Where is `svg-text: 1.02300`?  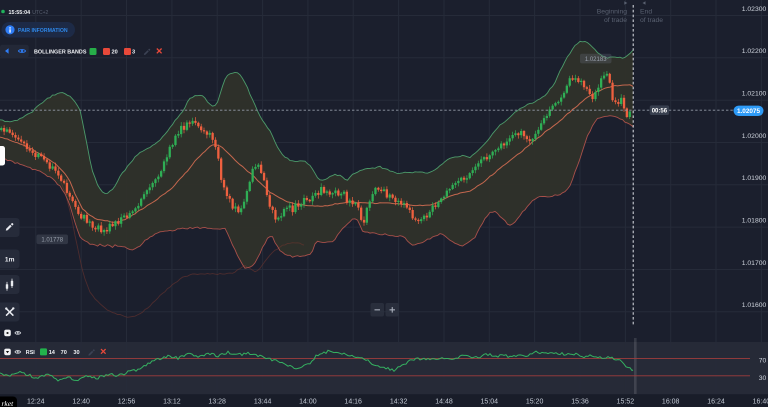 svg-text: 1.02300 is located at coordinates (754, 9).